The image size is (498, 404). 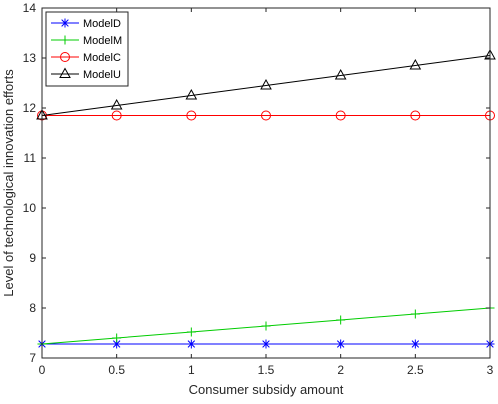 What do you see at coordinates (42, 370) in the screenshot?
I see `x-tick-label: 0` at bounding box center [42, 370].